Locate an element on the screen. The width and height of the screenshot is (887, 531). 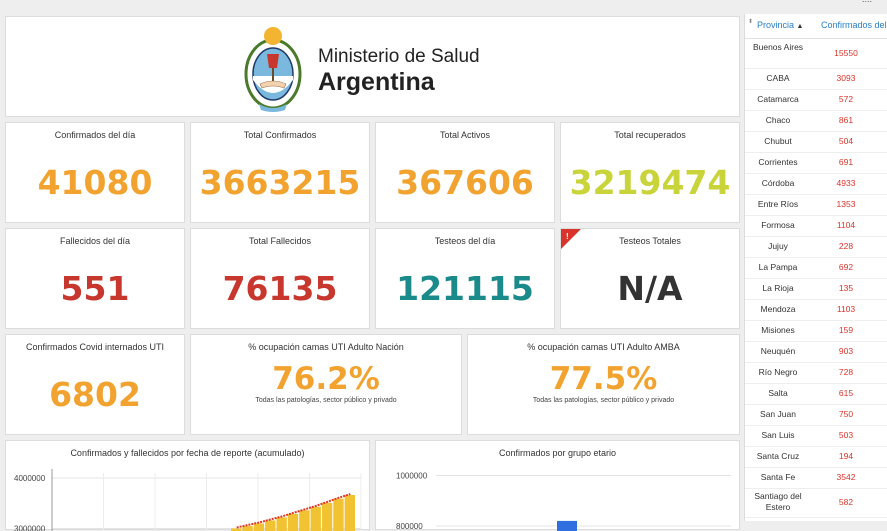
kpi-value: 3219474 is located at coordinates (650, 182).